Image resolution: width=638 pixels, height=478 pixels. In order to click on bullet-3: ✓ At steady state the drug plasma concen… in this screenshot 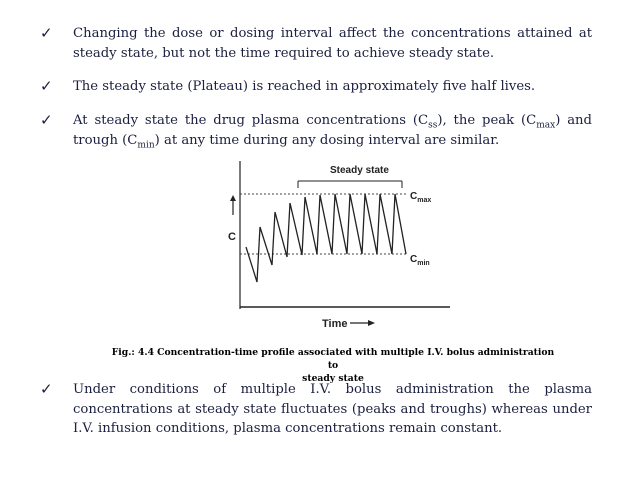, I will do `click(316, 130)`.